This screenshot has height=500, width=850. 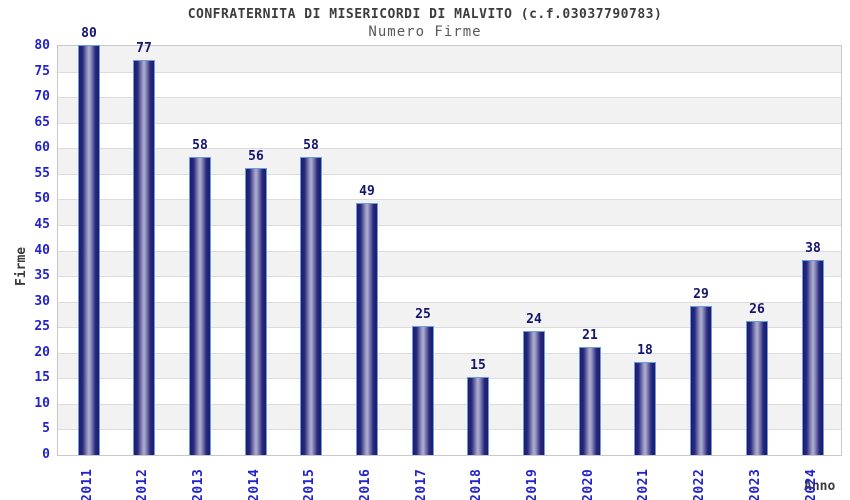 I want to click on y-tick-label: 35, so click(x=42, y=275).